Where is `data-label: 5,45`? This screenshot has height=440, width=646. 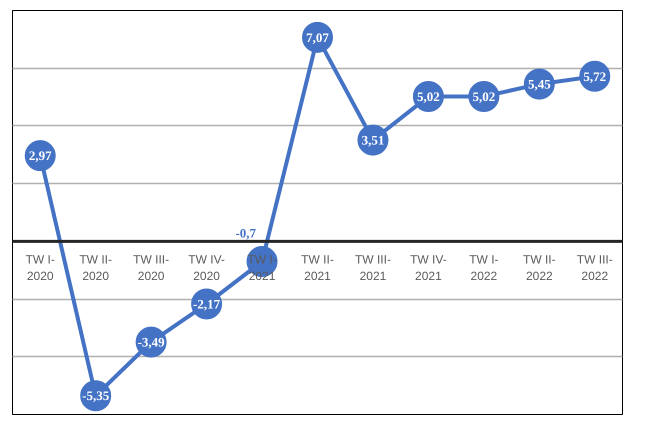 data-label: 5,45 is located at coordinates (540, 84).